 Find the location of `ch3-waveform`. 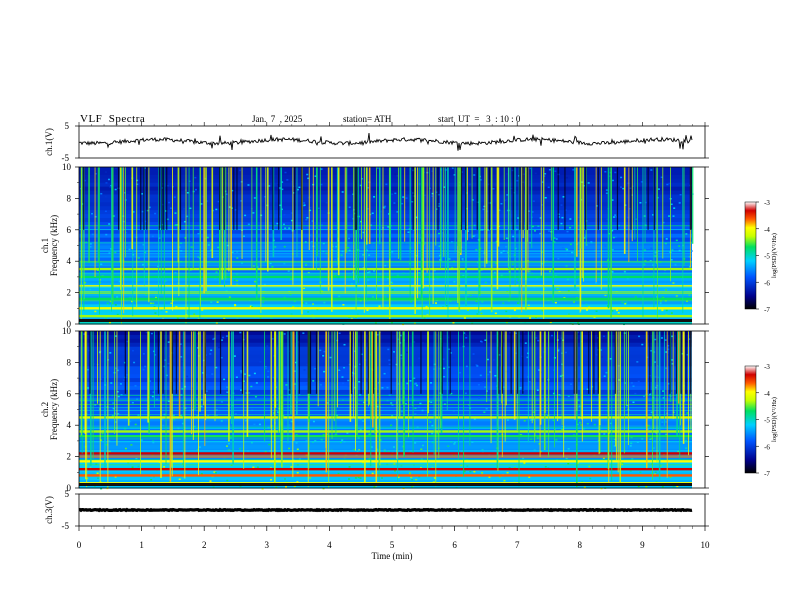

ch3-waveform is located at coordinates (392, 510).